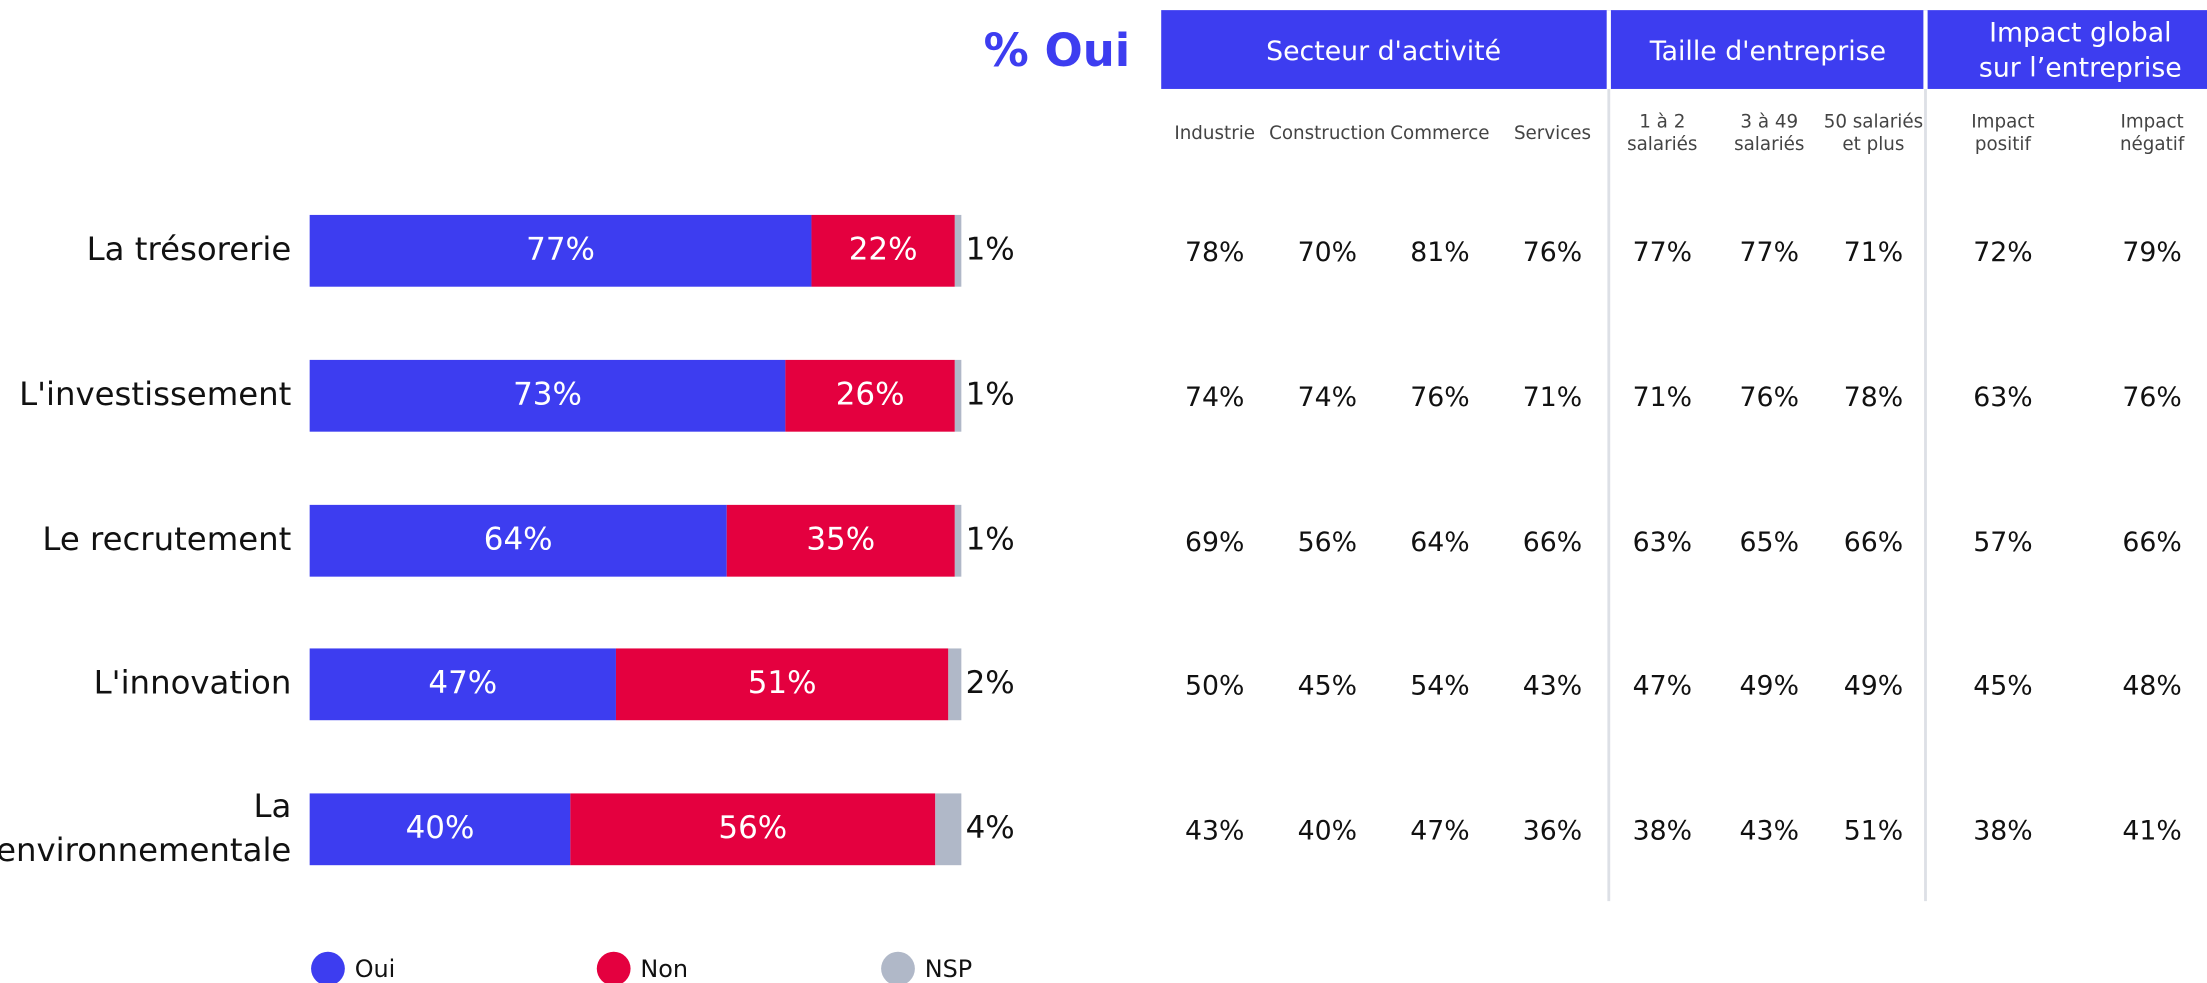 The height and width of the screenshot is (983, 2207). What do you see at coordinates (990, 828) in the screenshot?
I see `value-label: 4%` at bounding box center [990, 828].